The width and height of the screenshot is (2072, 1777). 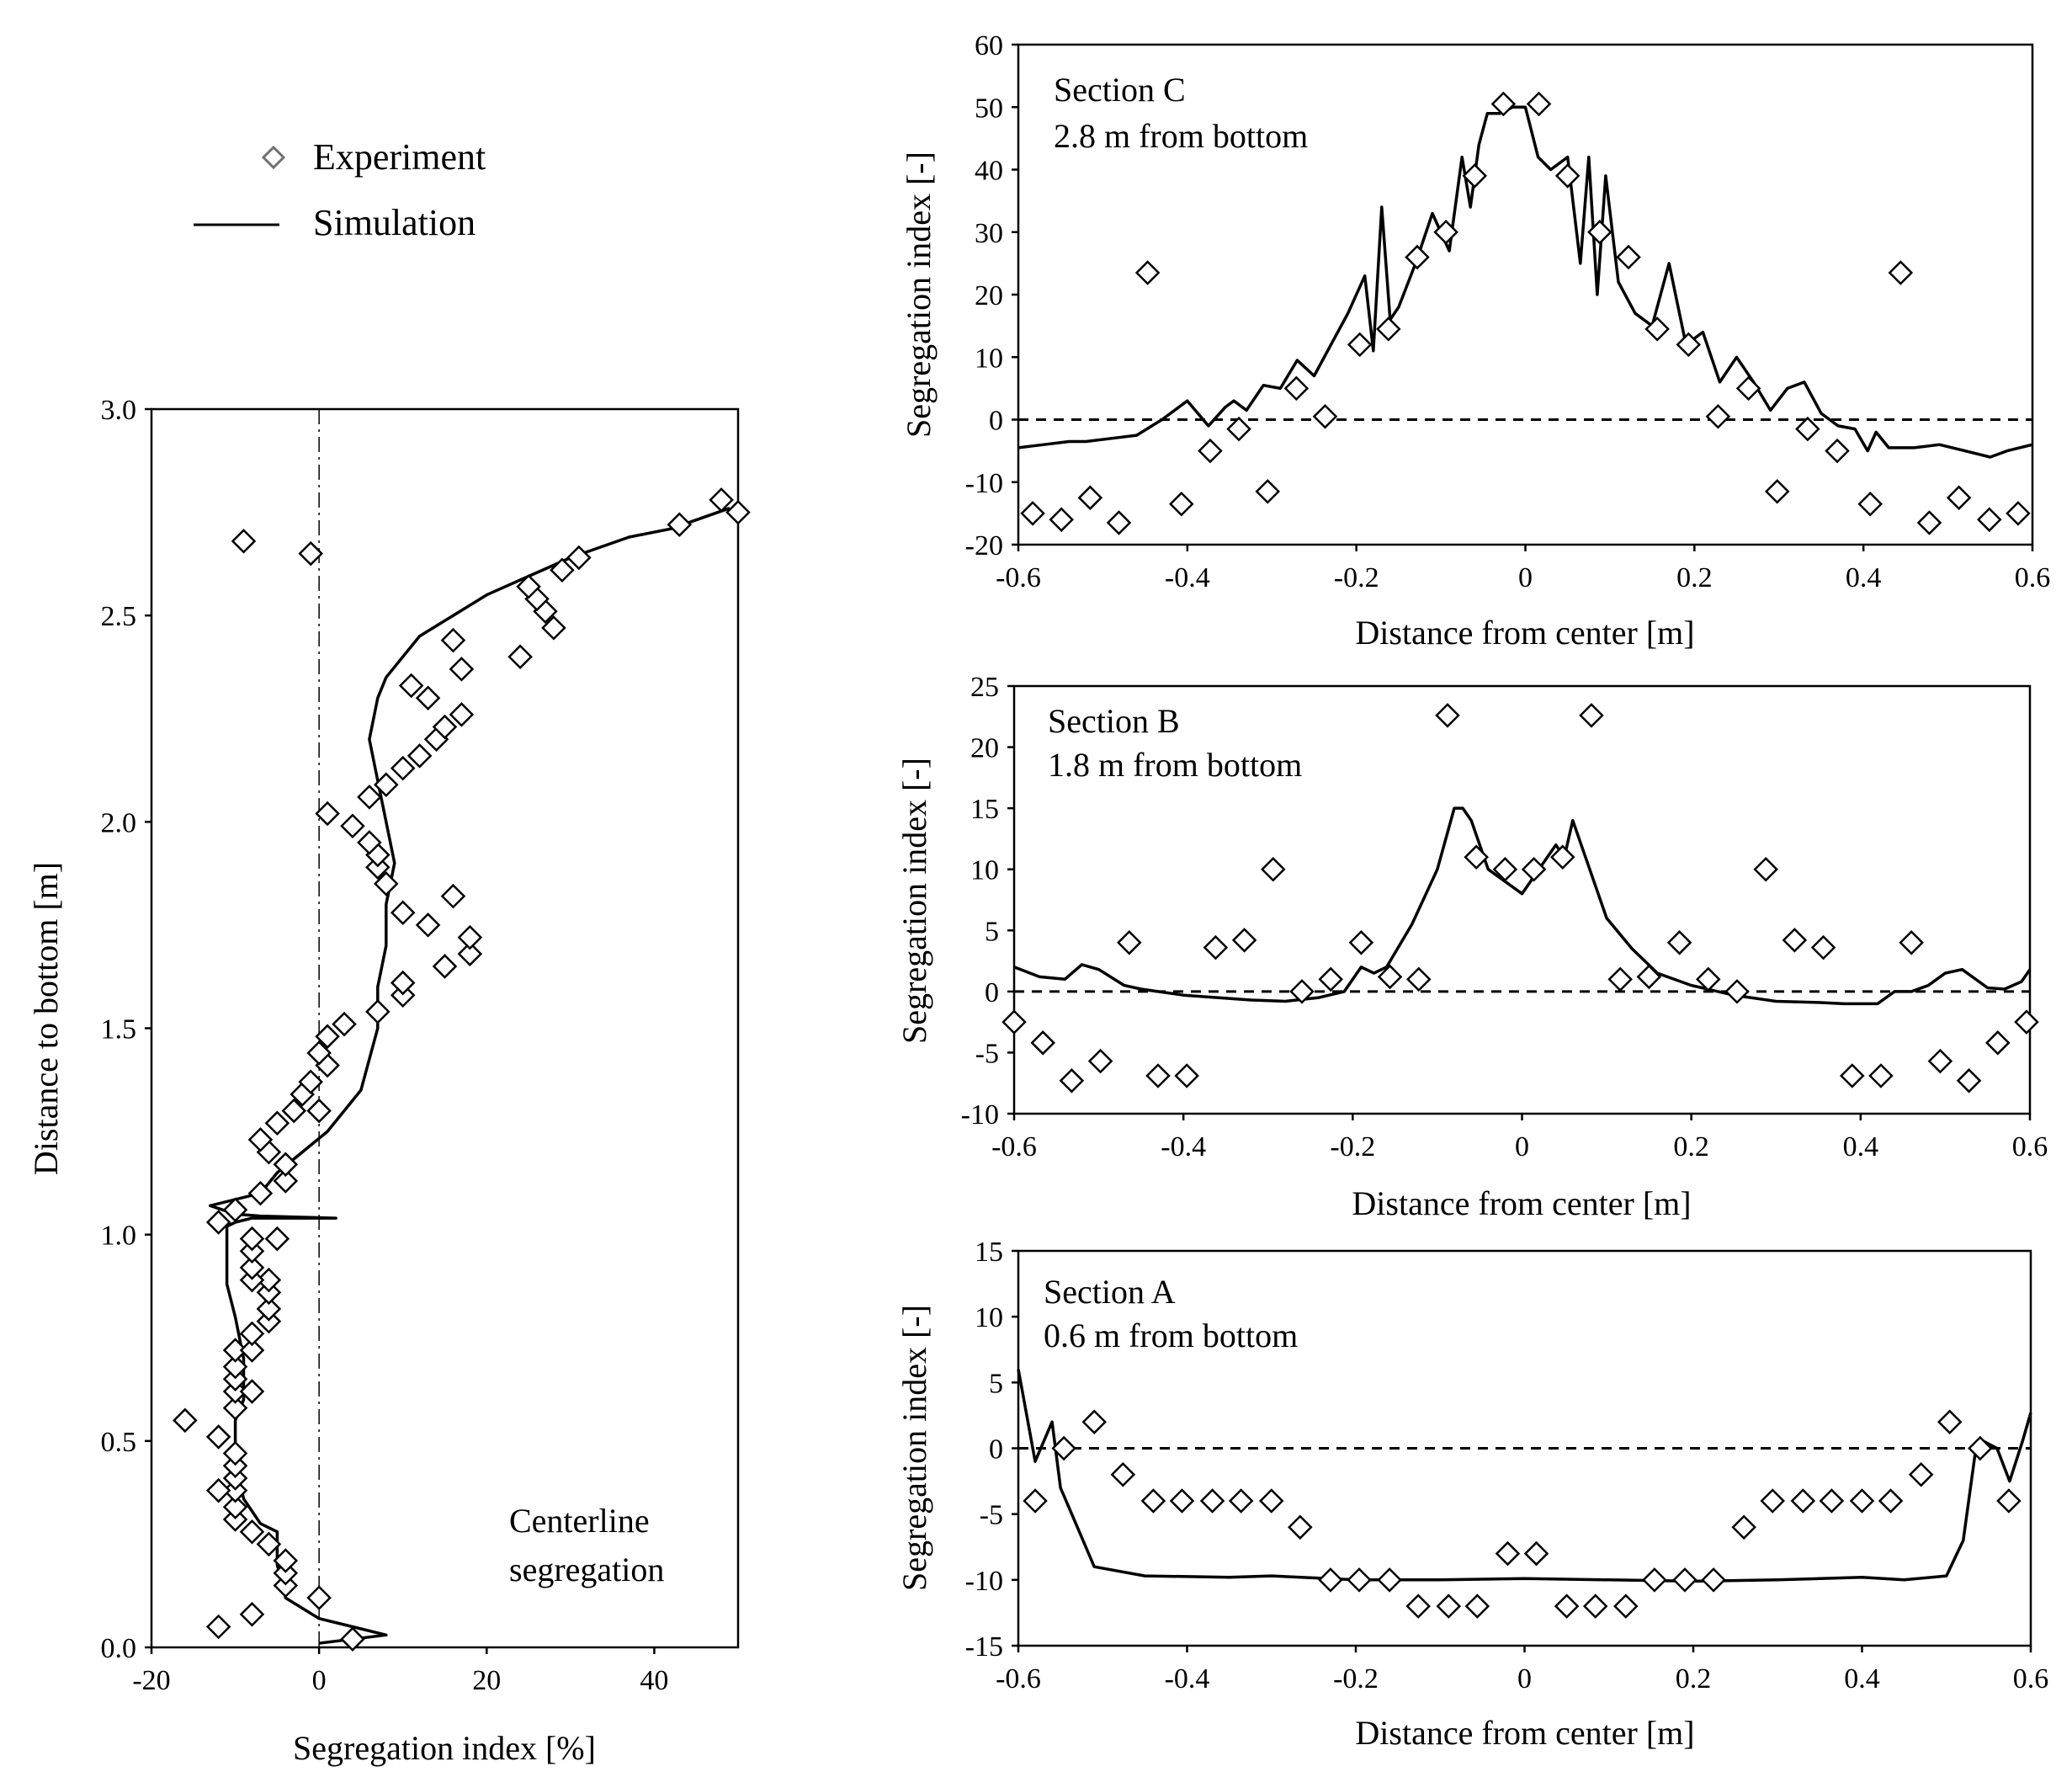 What do you see at coordinates (1524, 633) in the screenshot?
I see `section-c-x-axis-label: Distance from center [m]` at bounding box center [1524, 633].